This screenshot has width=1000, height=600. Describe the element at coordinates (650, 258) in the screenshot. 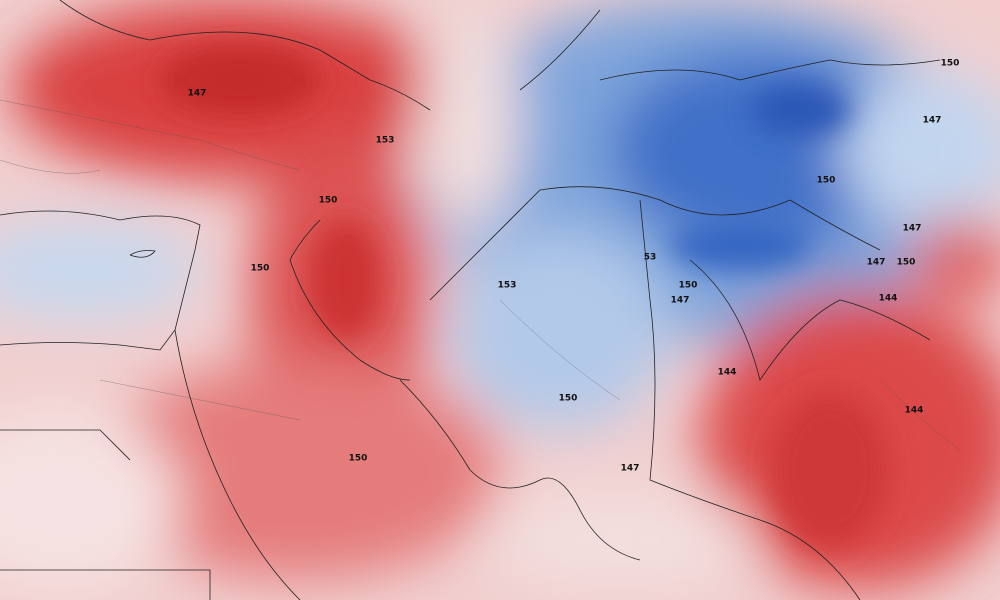

I see `contour-label: 53` at that location.